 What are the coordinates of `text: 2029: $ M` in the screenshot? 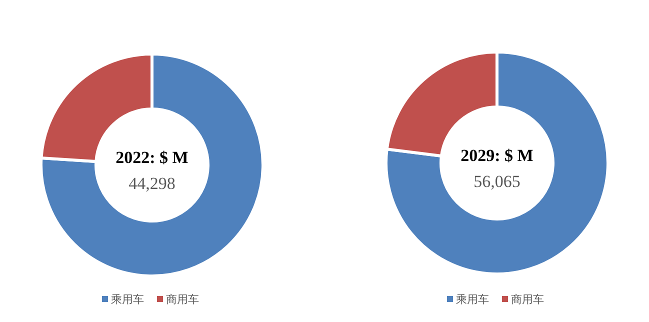 It's located at (497, 155).